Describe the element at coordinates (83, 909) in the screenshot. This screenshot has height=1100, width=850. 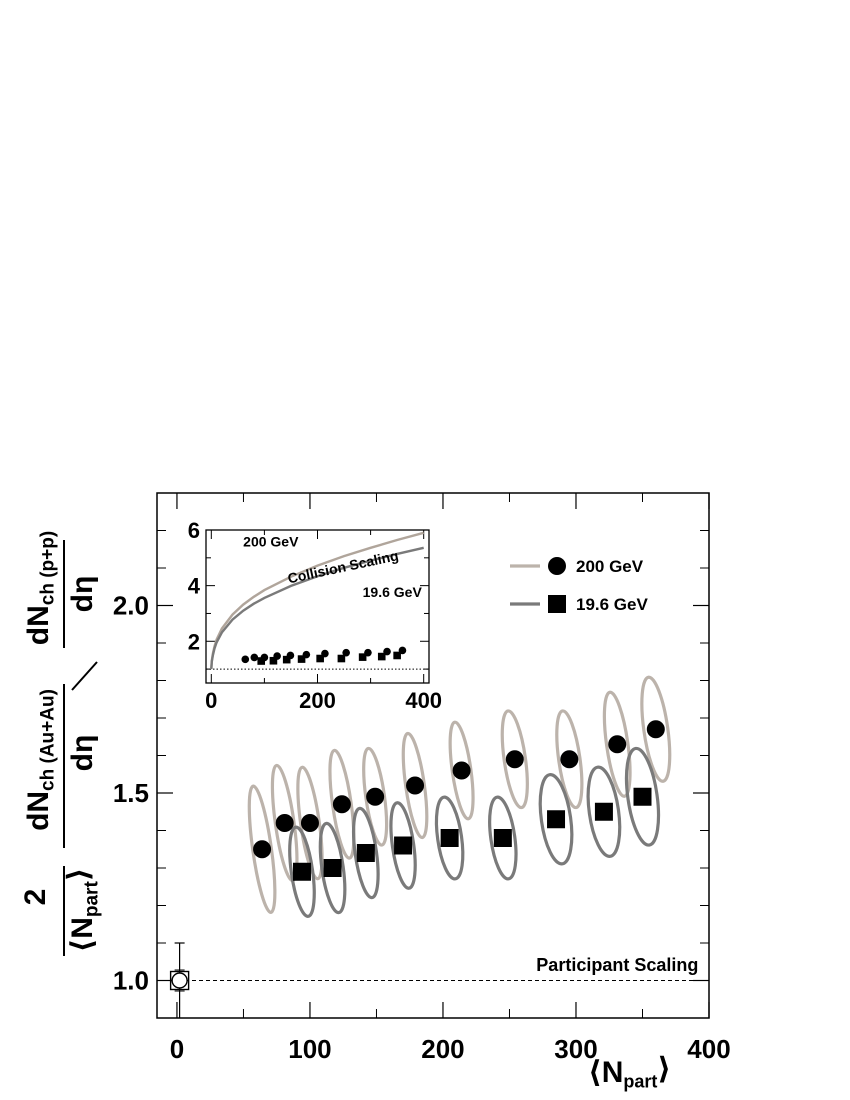
I see `y-title-factor-den: ⟨Npart⟩` at that location.